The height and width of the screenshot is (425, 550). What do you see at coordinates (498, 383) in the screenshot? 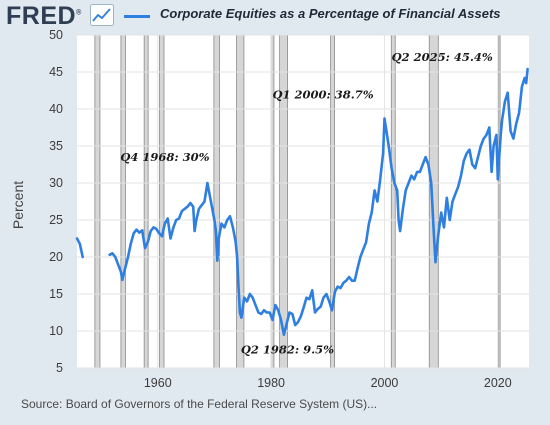
I see `x-tick-label: 2020` at bounding box center [498, 383].